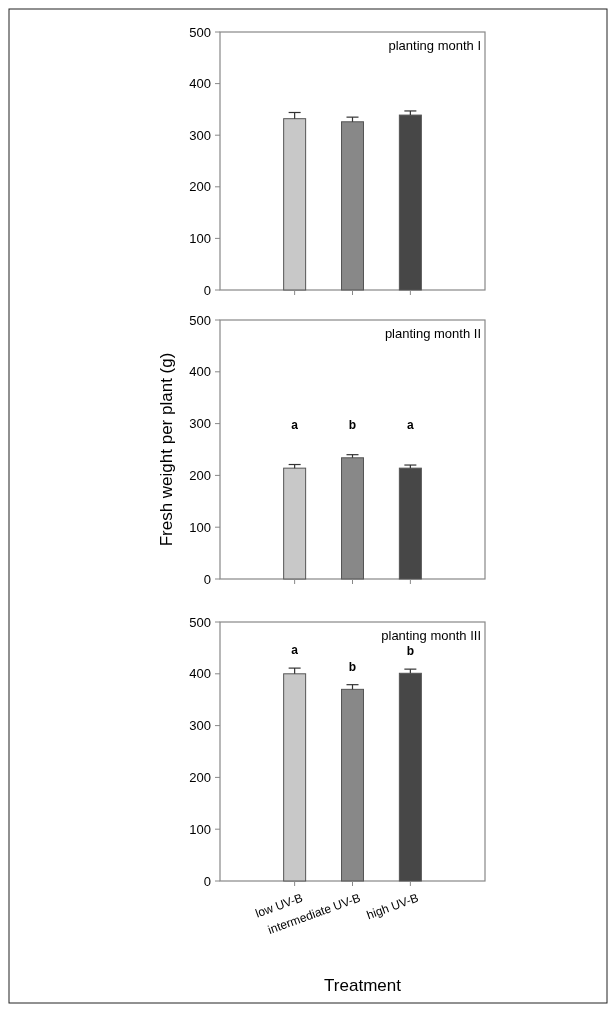 The width and height of the screenshot is (616, 1012). What do you see at coordinates (166, 449) in the screenshot?
I see `y-axis-title: Fresh weight per plant (g)` at bounding box center [166, 449].